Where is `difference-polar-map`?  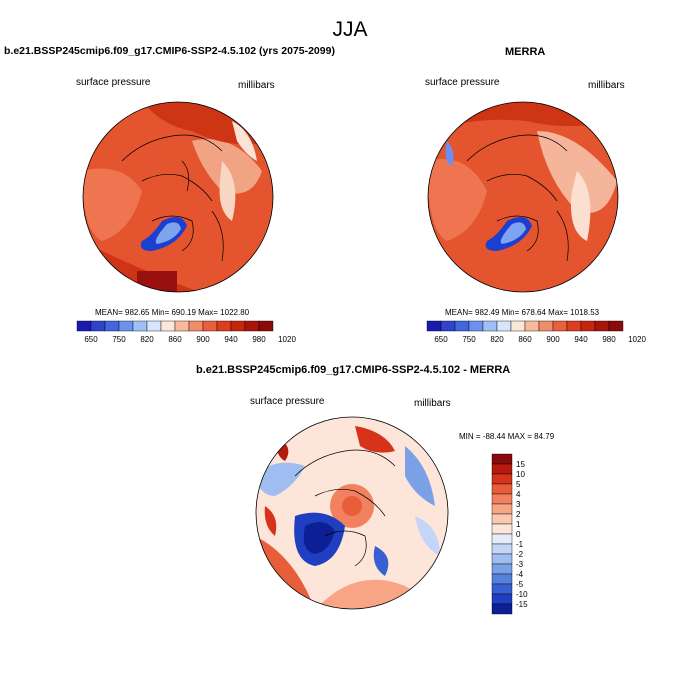
difference-polar-map is located at coordinates (352, 513).